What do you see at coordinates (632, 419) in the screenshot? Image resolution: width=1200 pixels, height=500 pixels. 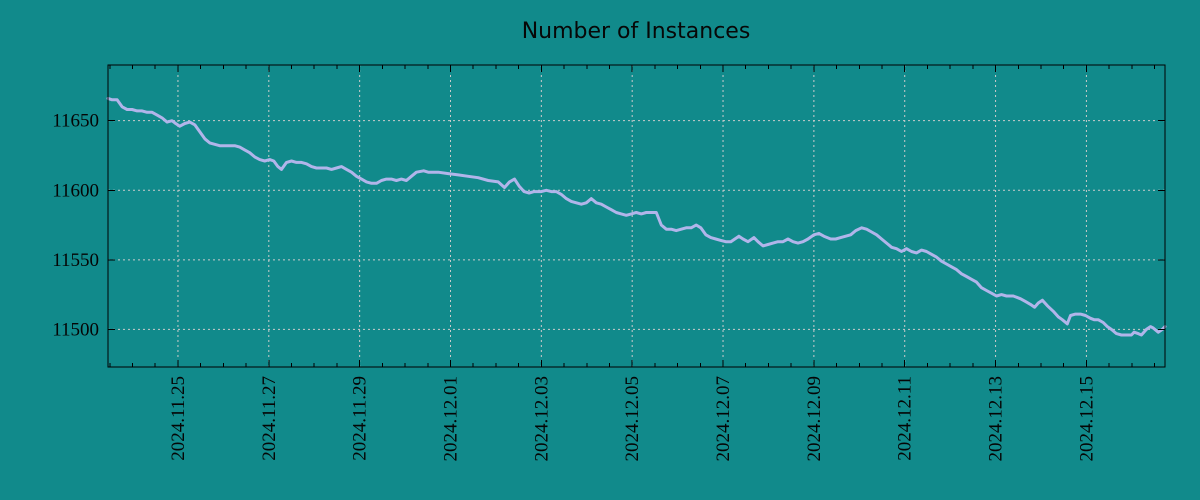 I see `x-tick-label: 2024.12.05` at bounding box center [632, 419].